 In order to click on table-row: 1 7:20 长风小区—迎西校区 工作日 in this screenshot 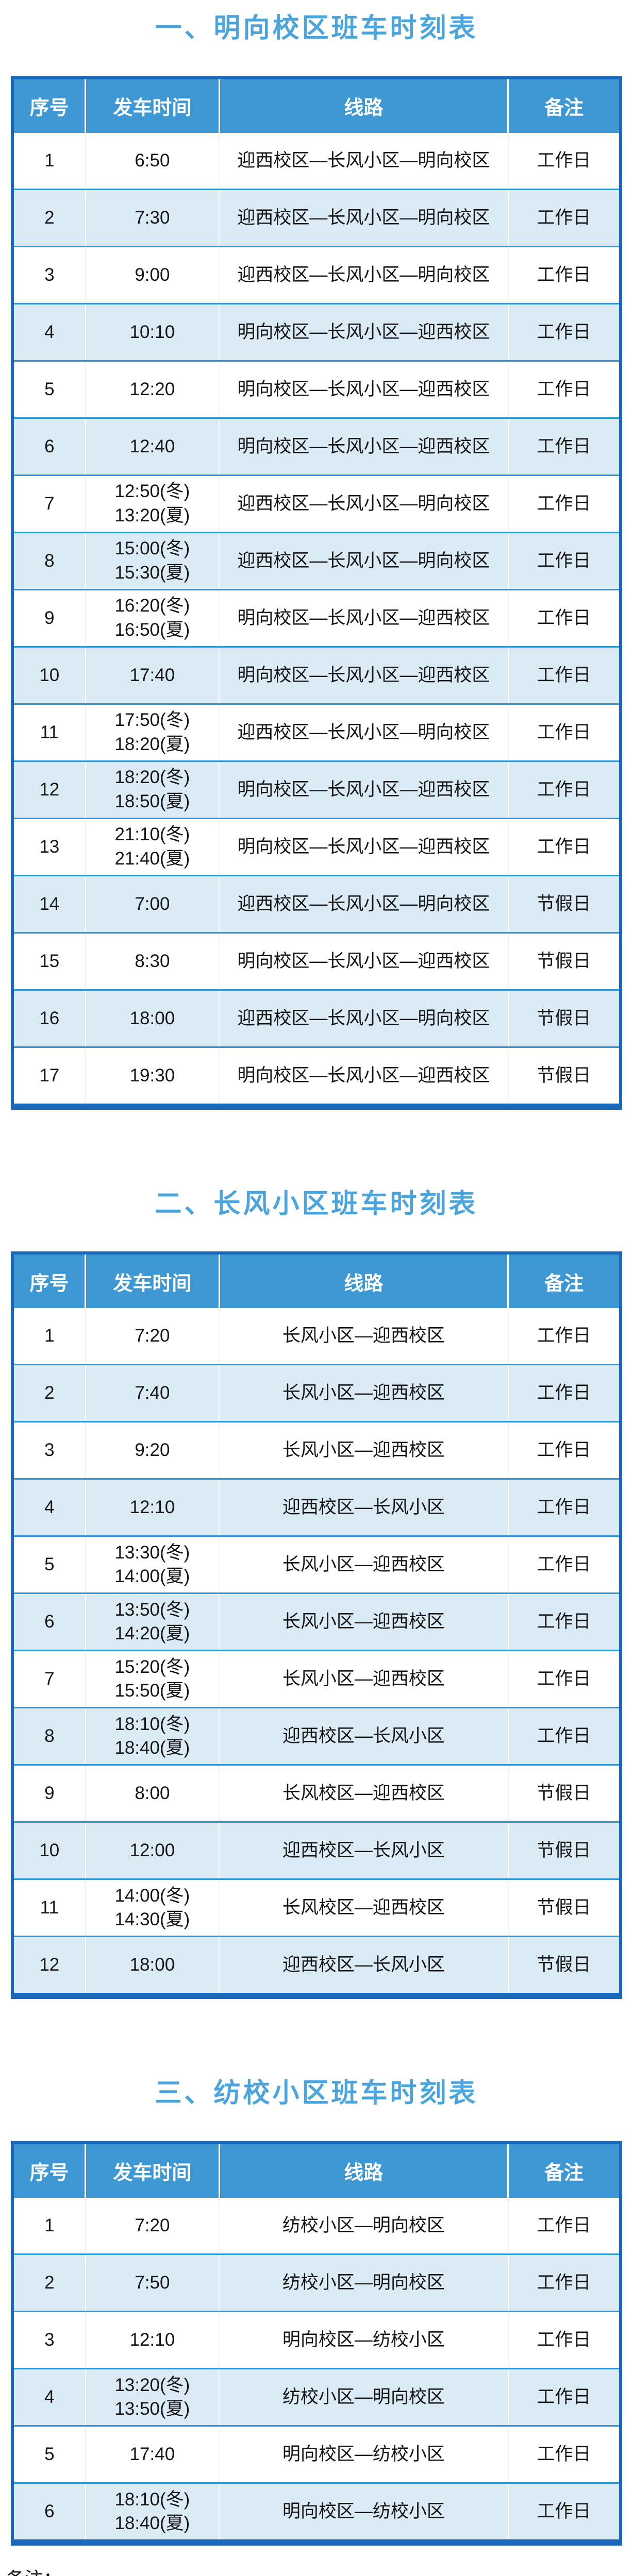, I will do `click(316, 1337)`.